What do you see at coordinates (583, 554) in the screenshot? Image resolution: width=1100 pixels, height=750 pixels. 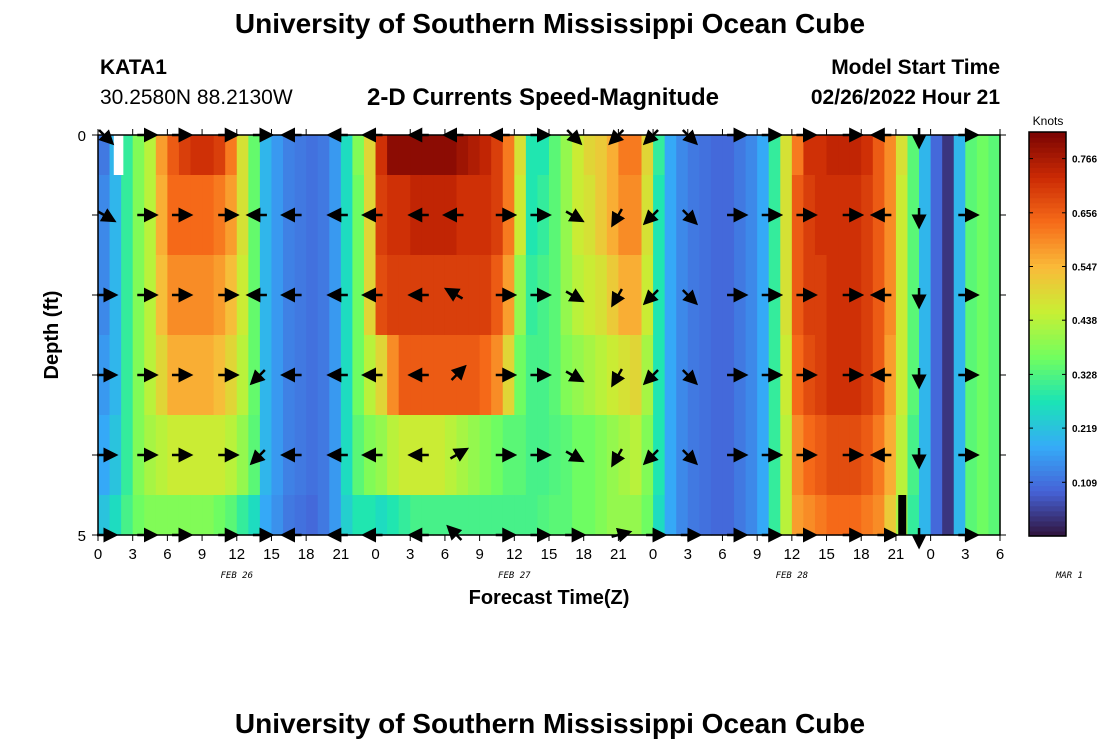 I see `x-tick-label: 18` at bounding box center [583, 554].